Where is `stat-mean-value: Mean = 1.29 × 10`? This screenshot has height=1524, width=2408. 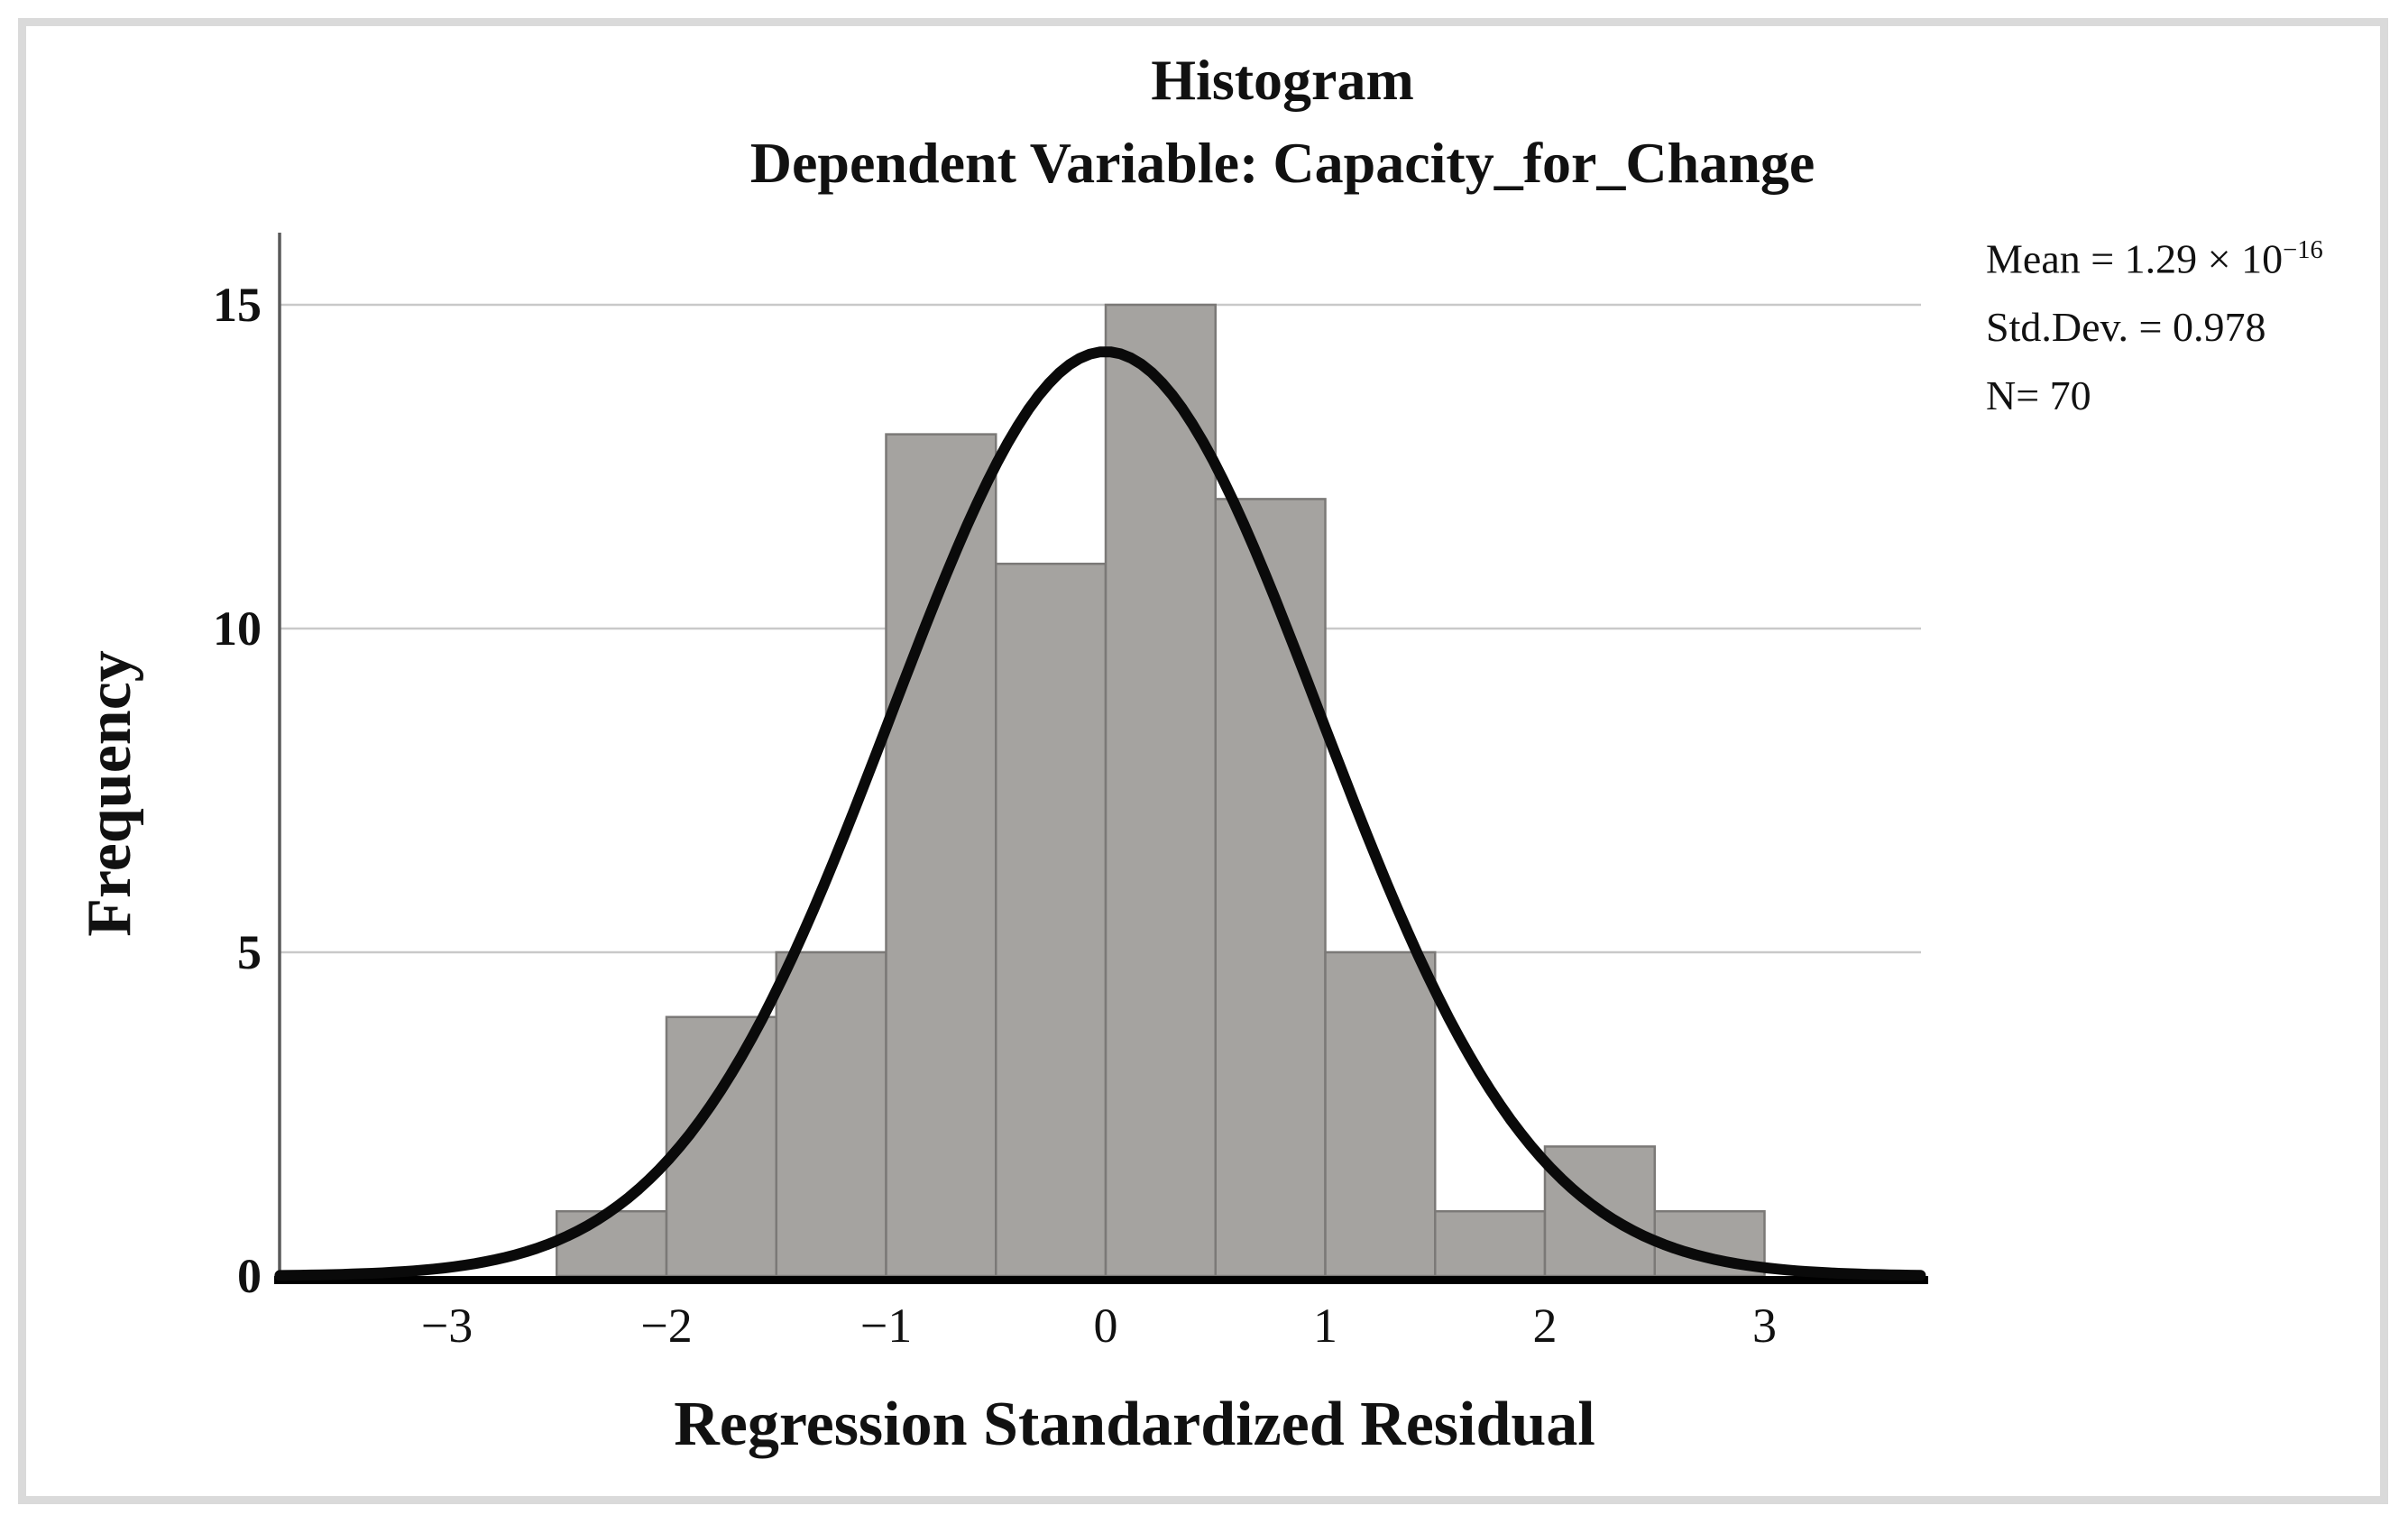 stat-mean-value: Mean = 1.29 × 10 is located at coordinates (2135, 258).